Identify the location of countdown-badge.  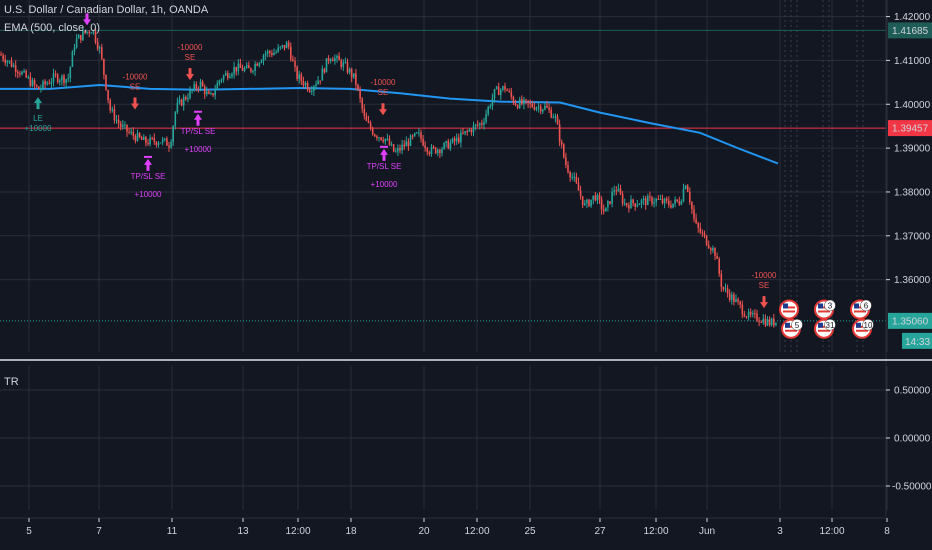
(917, 340).